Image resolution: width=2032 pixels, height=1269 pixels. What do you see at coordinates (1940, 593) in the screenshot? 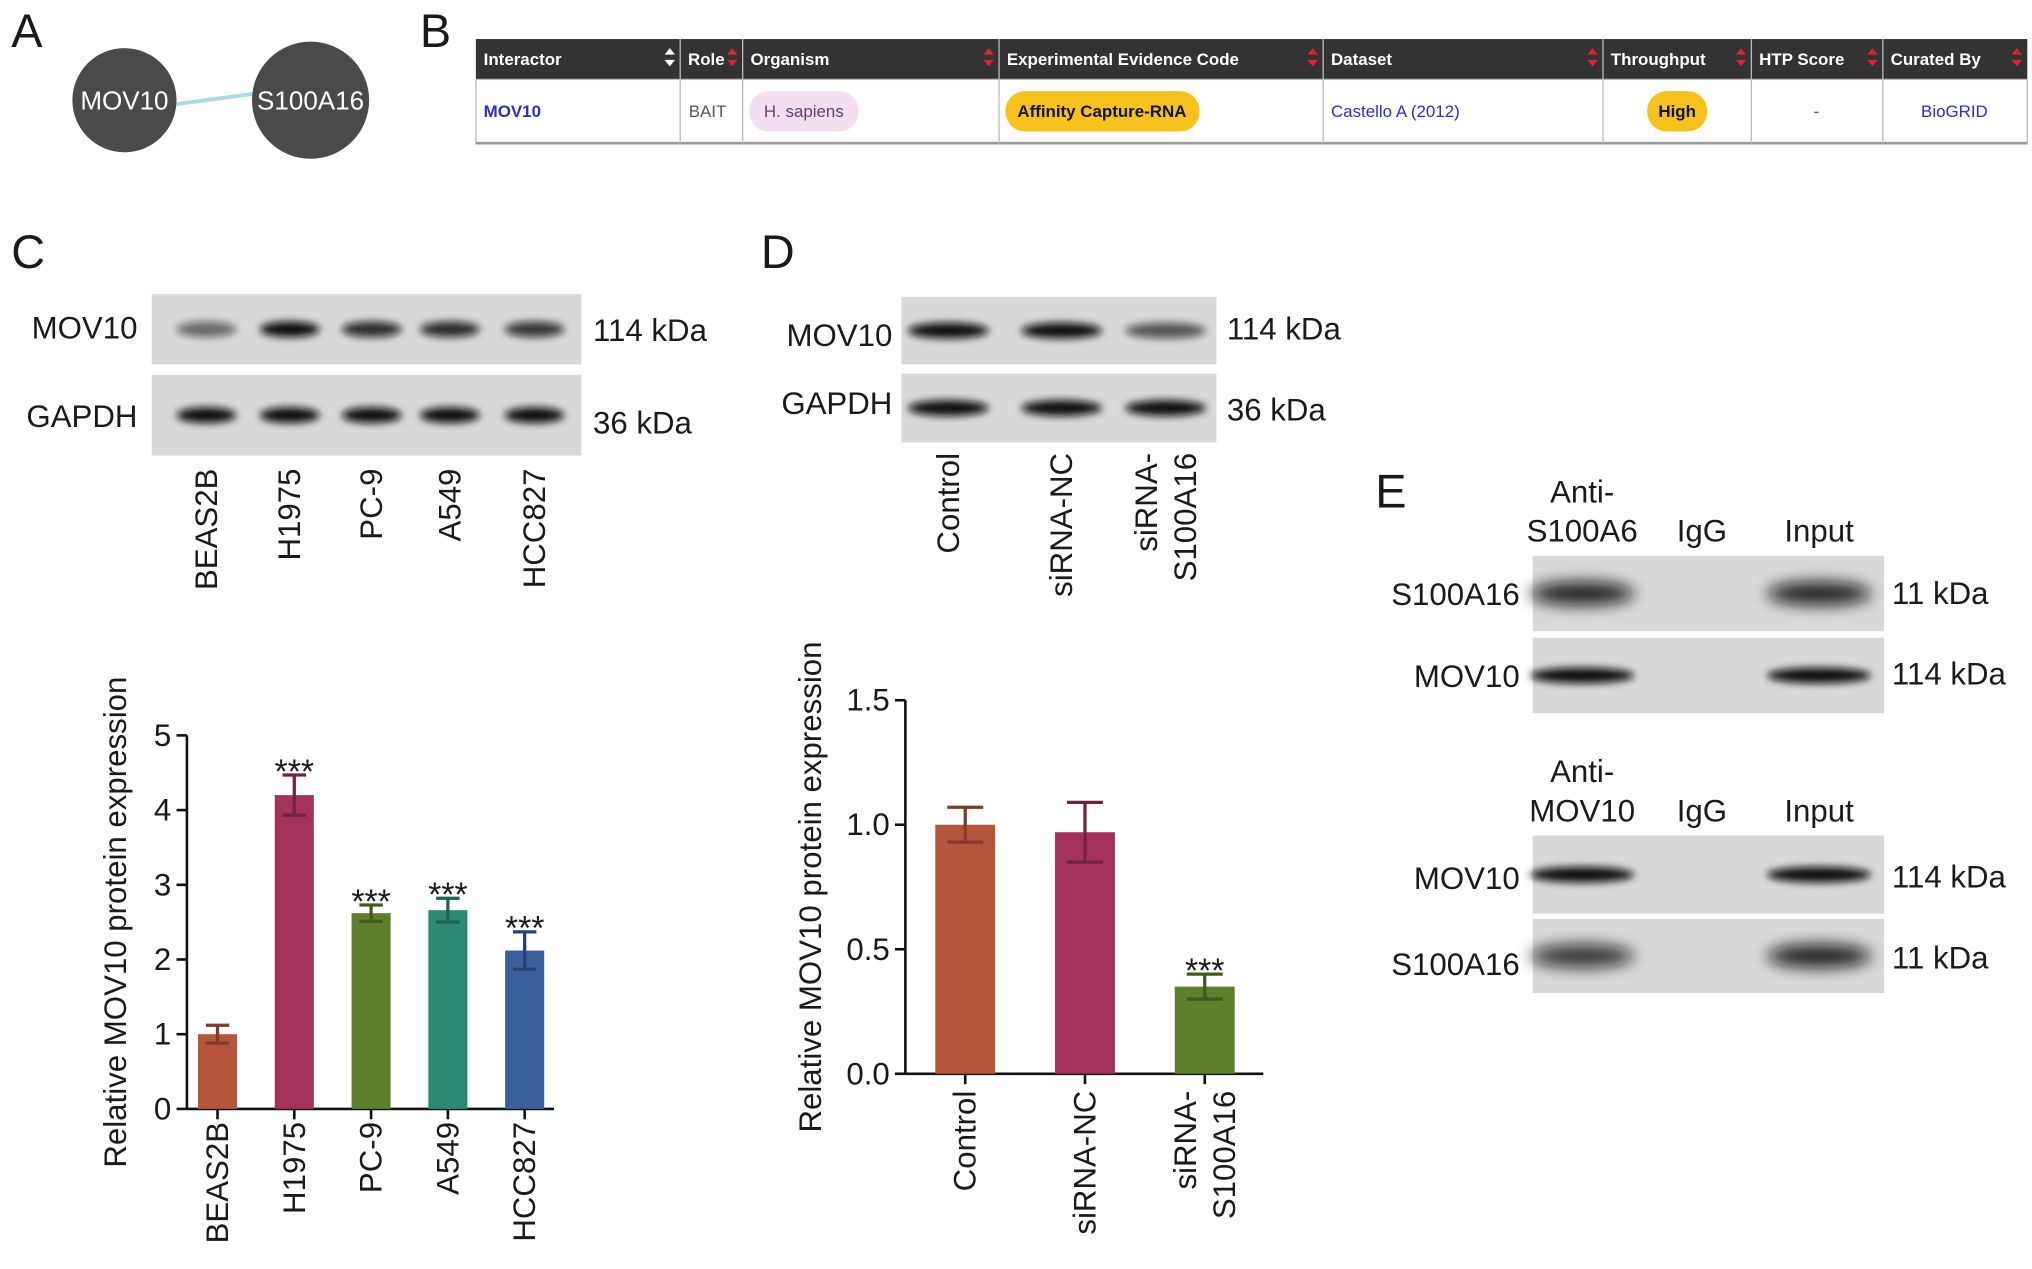
I see `size-label: 11 kDa` at bounding box center [1940, 593].